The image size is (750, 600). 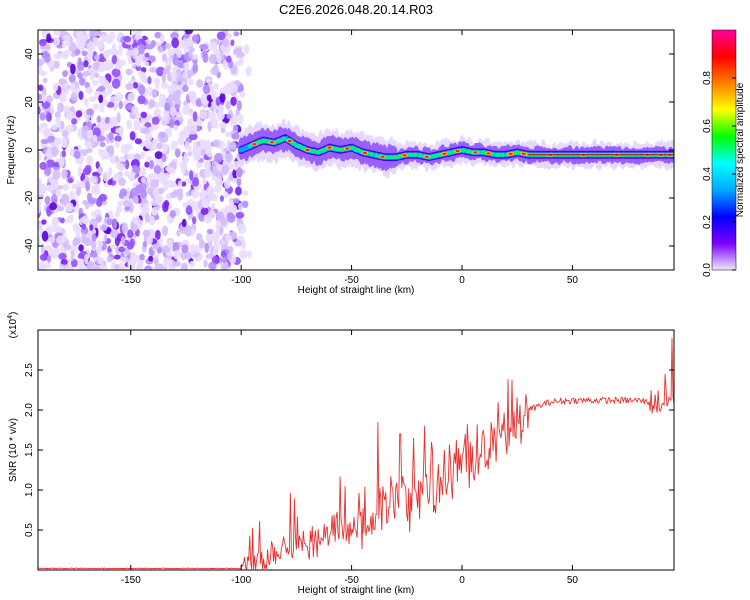 I want to click on ridge-core-band, so click(x=518, y=152).